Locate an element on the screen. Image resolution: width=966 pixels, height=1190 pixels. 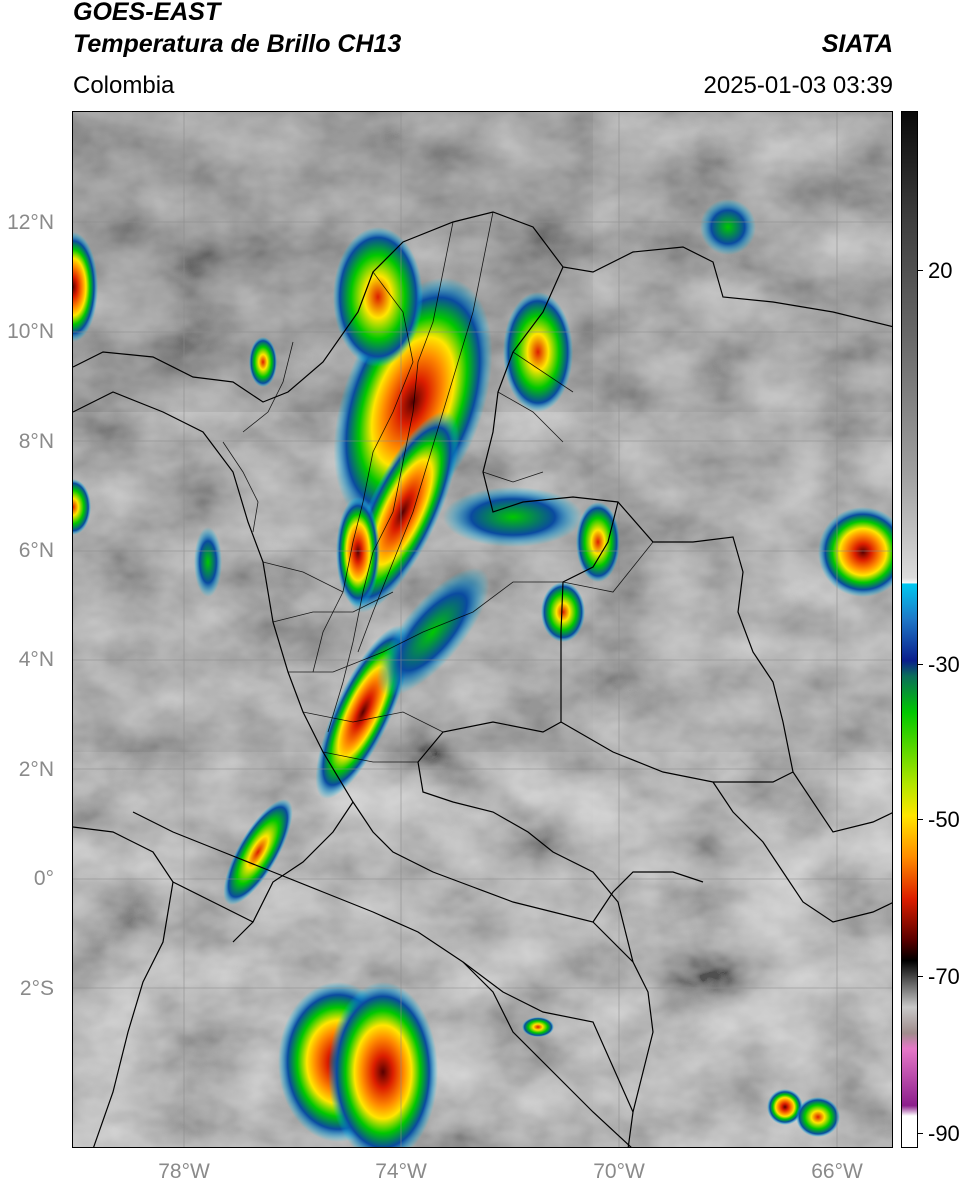
colorbar-label-20: 20 is located at coordinates (940, 270).